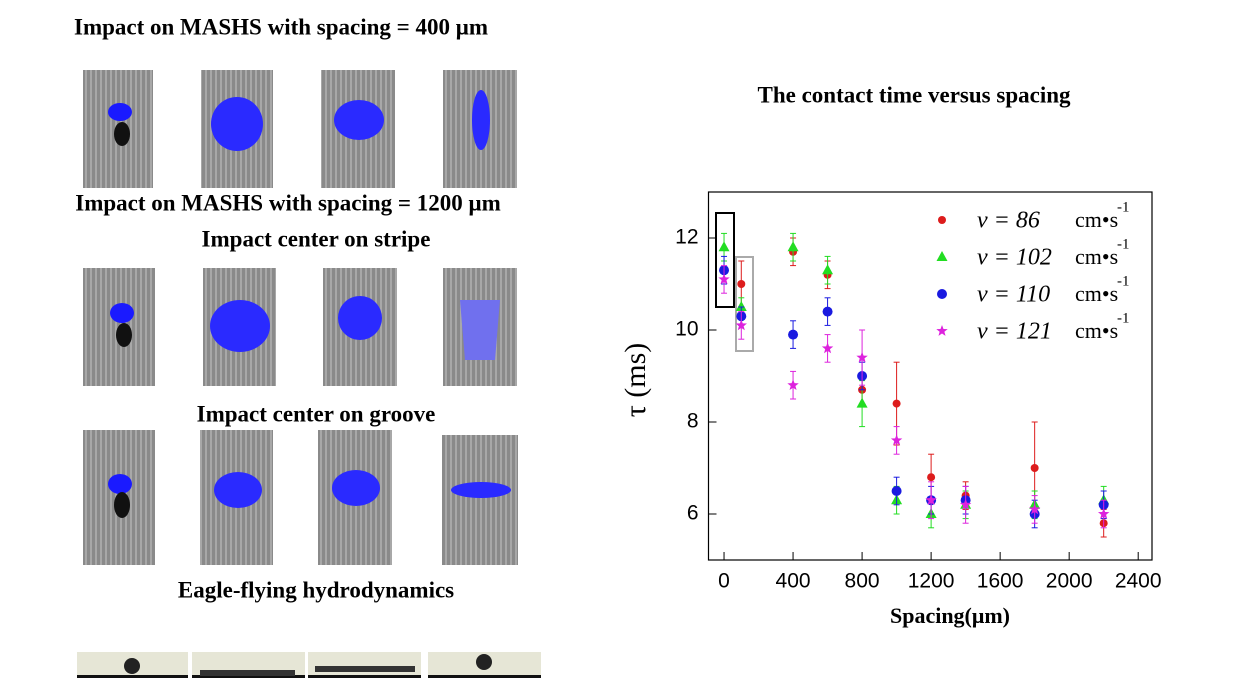 This screenshot has height=680, width=1240. I want to click on panel-heading: Impact on MASHS with spacing = 1200 μm, so click(288, 202).